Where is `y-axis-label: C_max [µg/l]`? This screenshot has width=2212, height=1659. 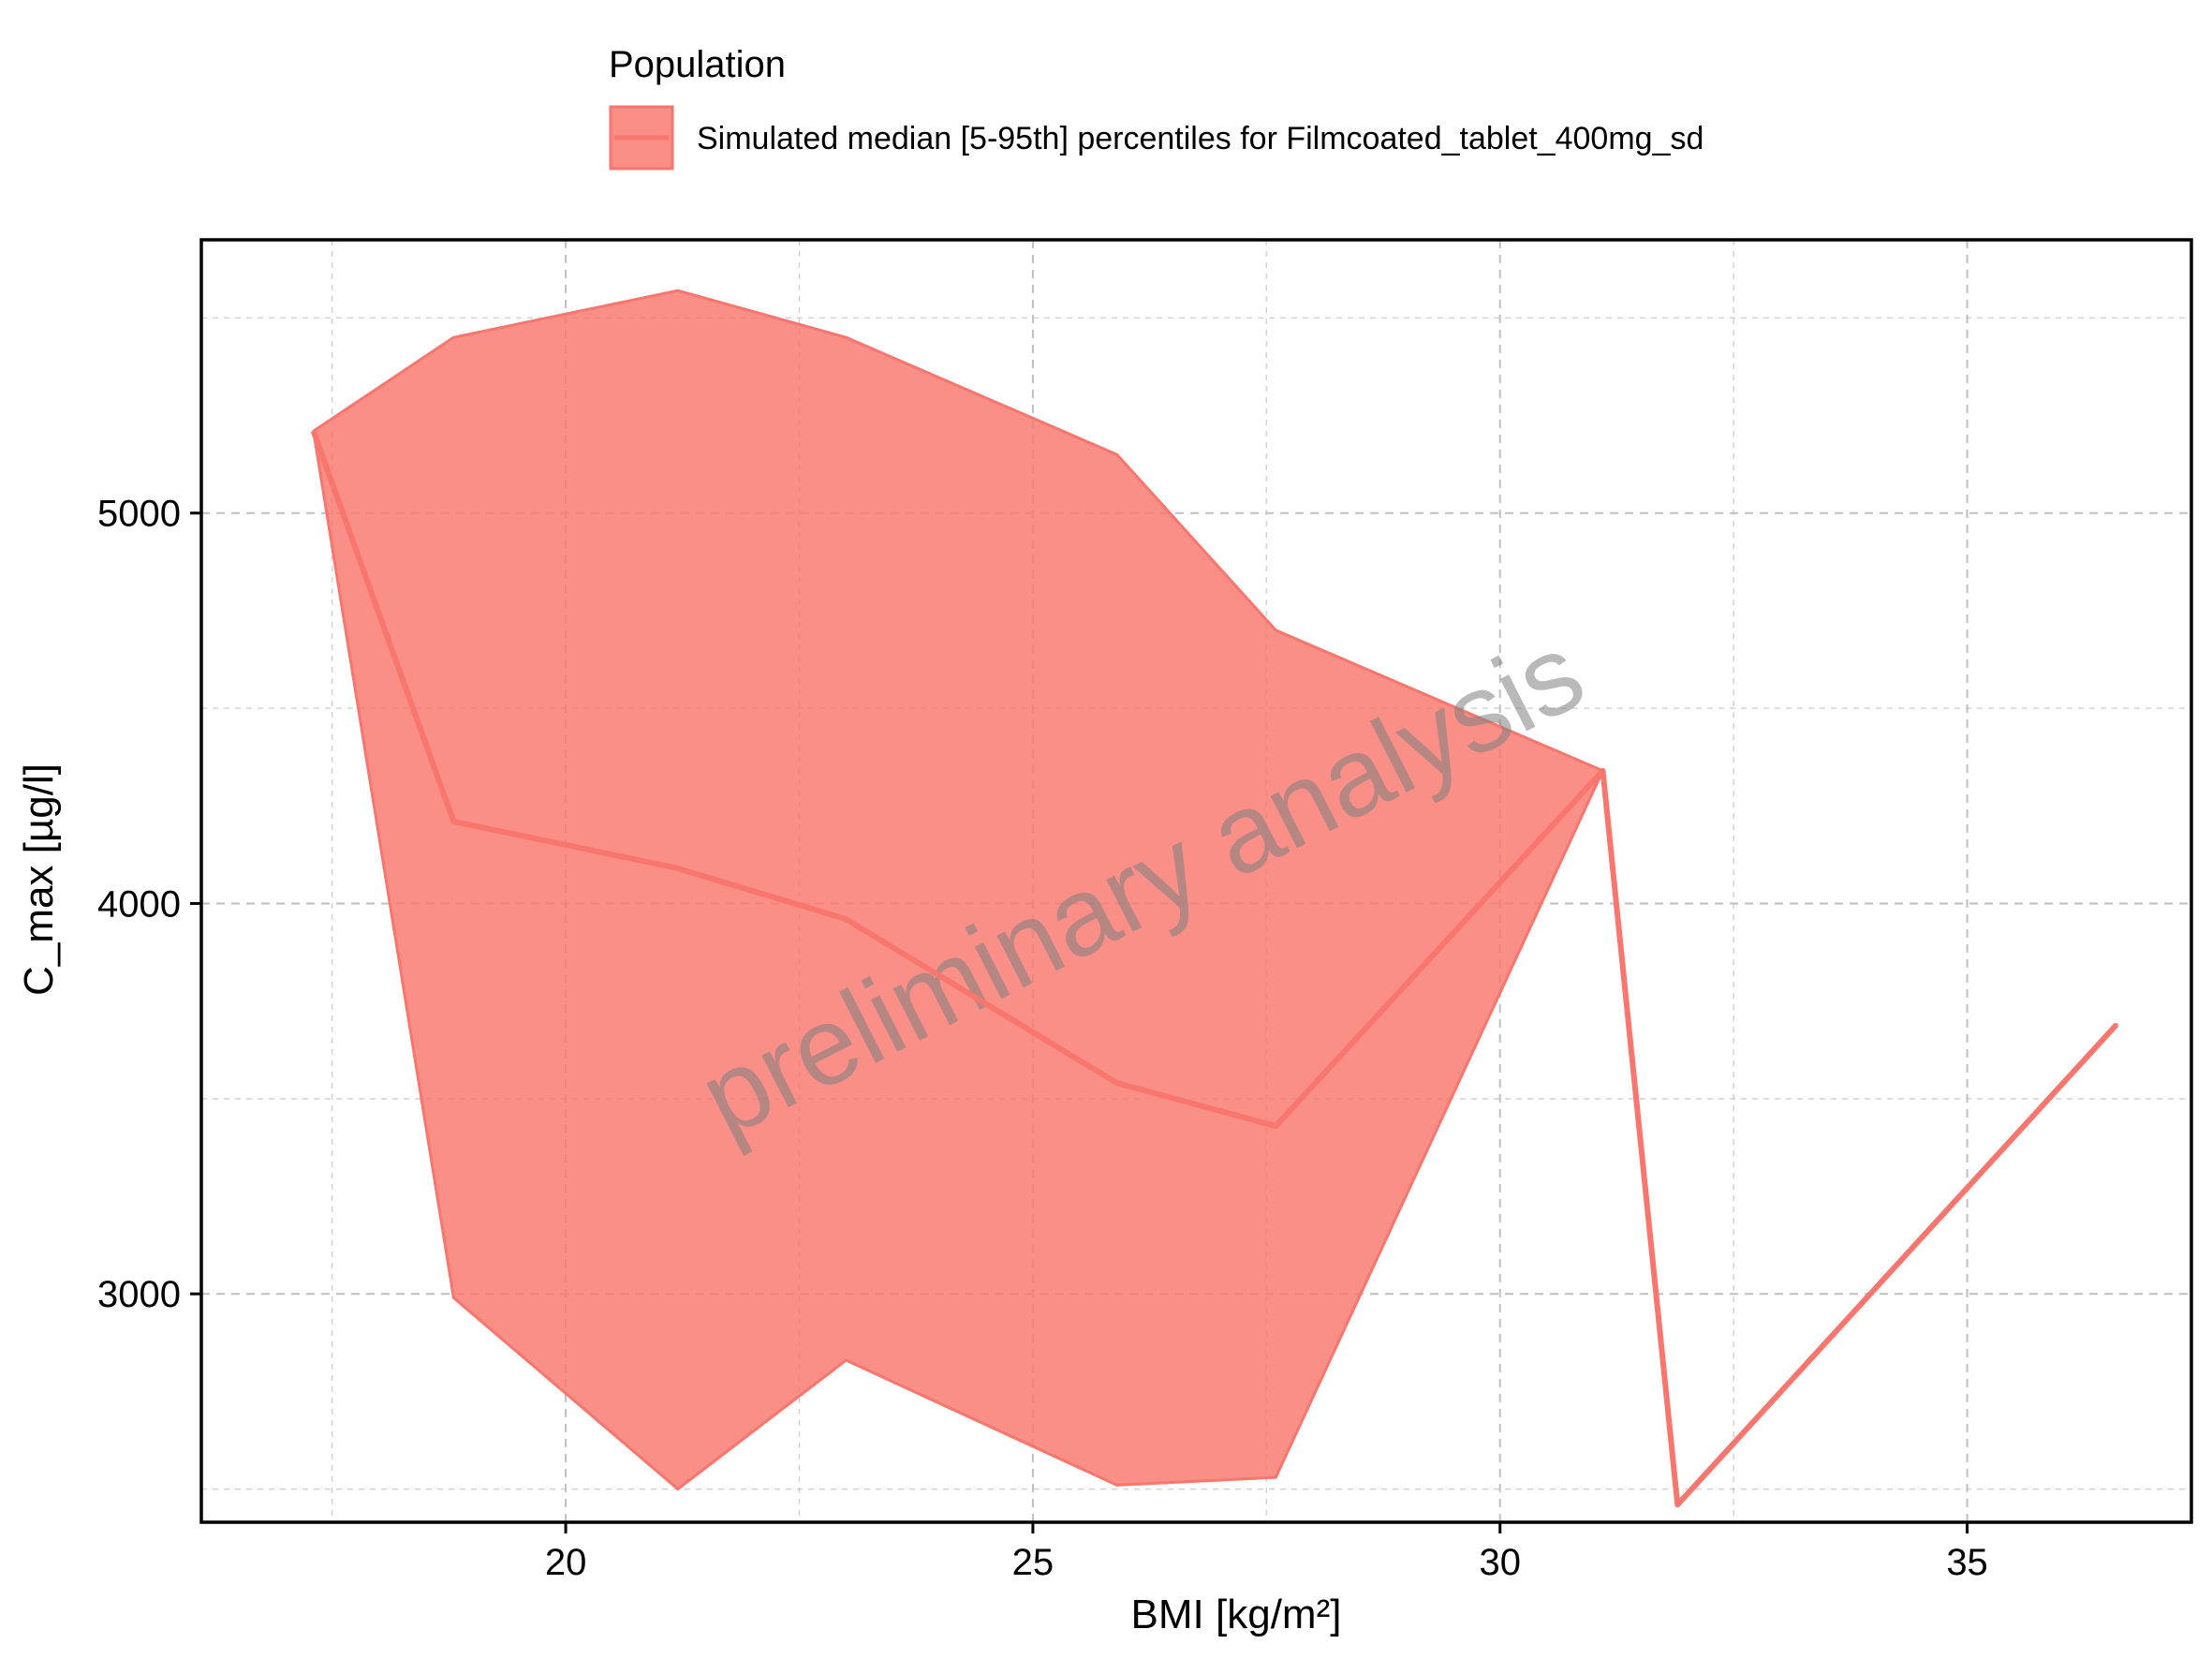
y-axis-label: C_max [µg/l] is located at coordinates (39, 880).